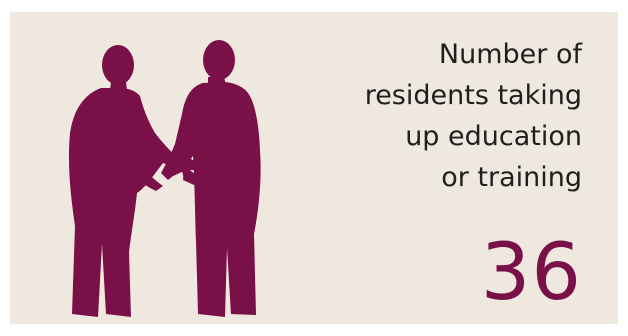  Describe the element at coordinates (531, 273) in the screenshot. I see `stat-value: 36` at that location.